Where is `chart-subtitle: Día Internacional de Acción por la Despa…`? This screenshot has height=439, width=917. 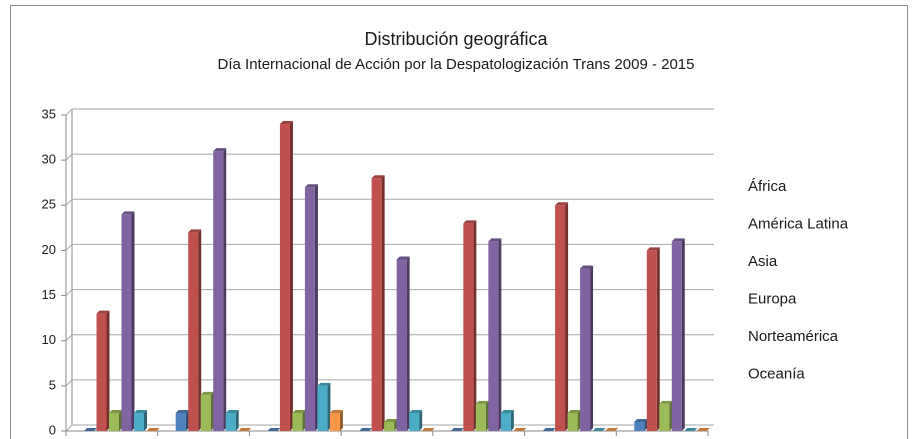 chart-subtitle: Día Internacional de Acción por la Despa… is located at coordinates (456, 64).